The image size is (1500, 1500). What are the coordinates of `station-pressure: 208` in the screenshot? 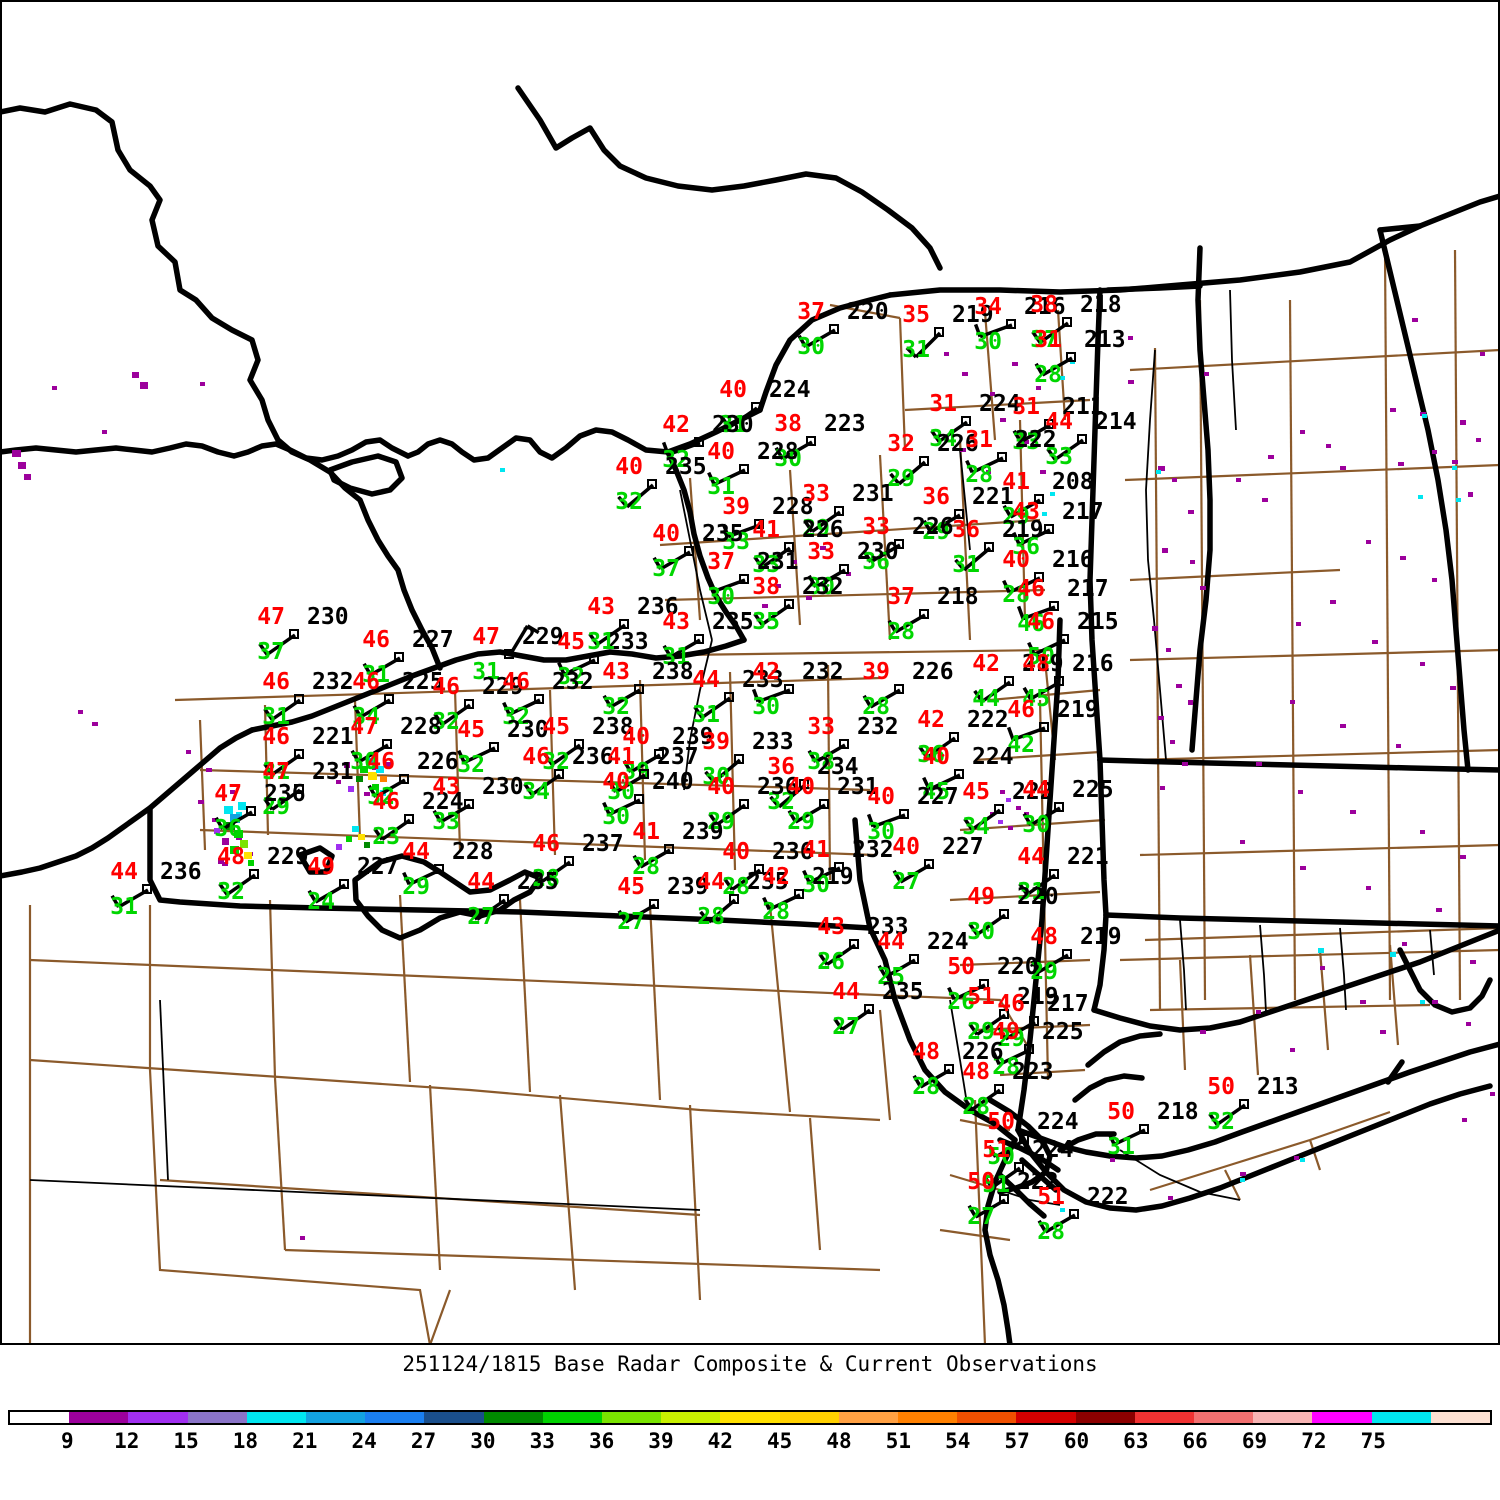 It's located at (1073, 482).